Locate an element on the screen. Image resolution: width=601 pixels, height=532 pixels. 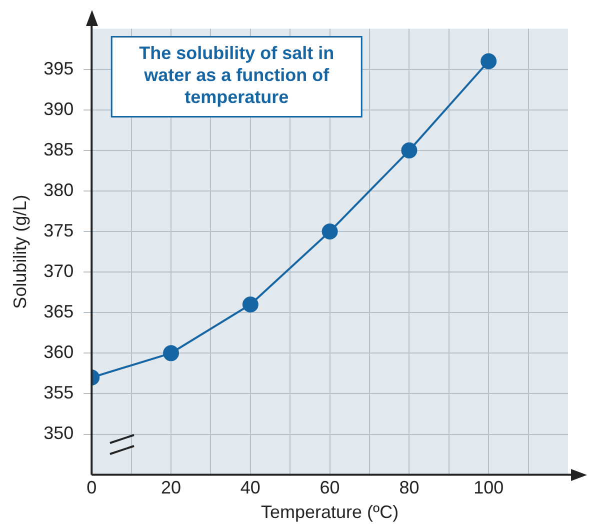
y-tick-label: 380 is located at coordinates (59, 190).